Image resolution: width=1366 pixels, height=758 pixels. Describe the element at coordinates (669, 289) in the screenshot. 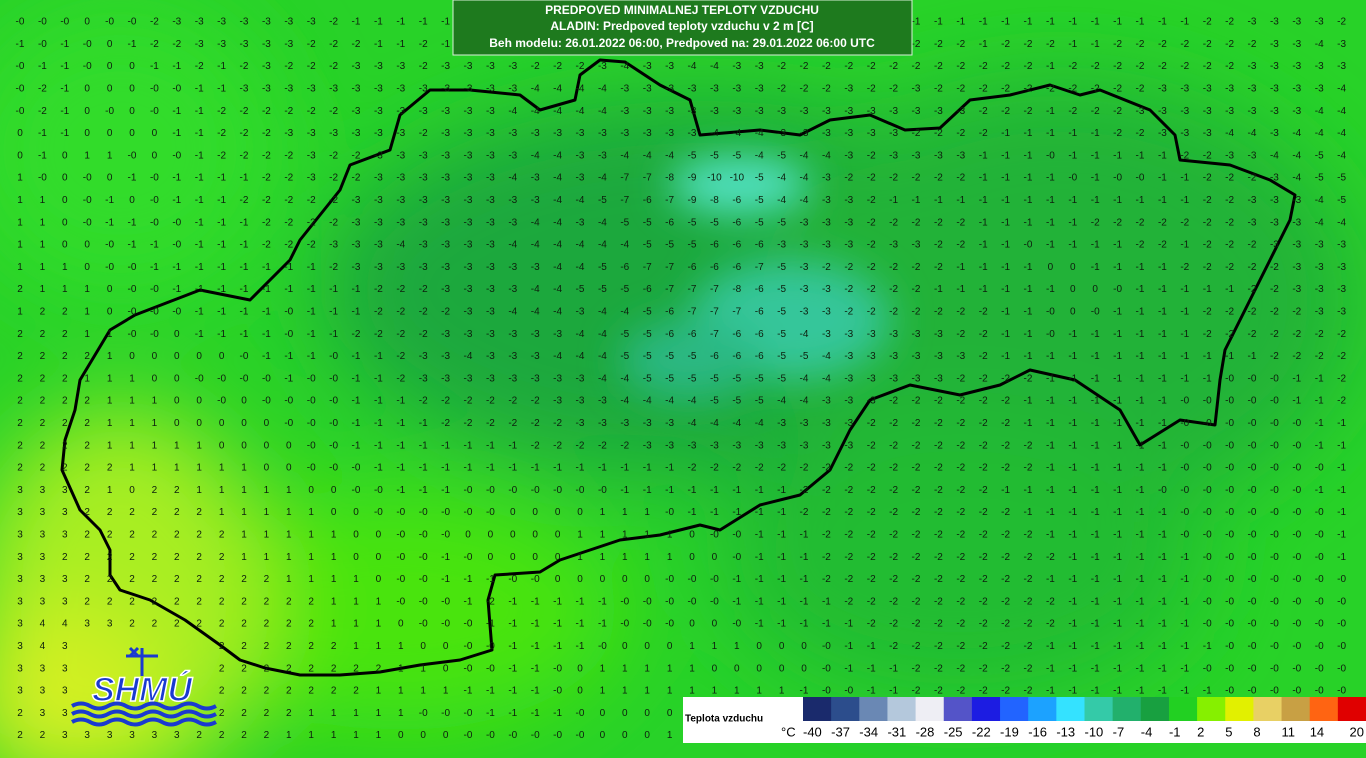

I see `grid-value: -7` at that location.